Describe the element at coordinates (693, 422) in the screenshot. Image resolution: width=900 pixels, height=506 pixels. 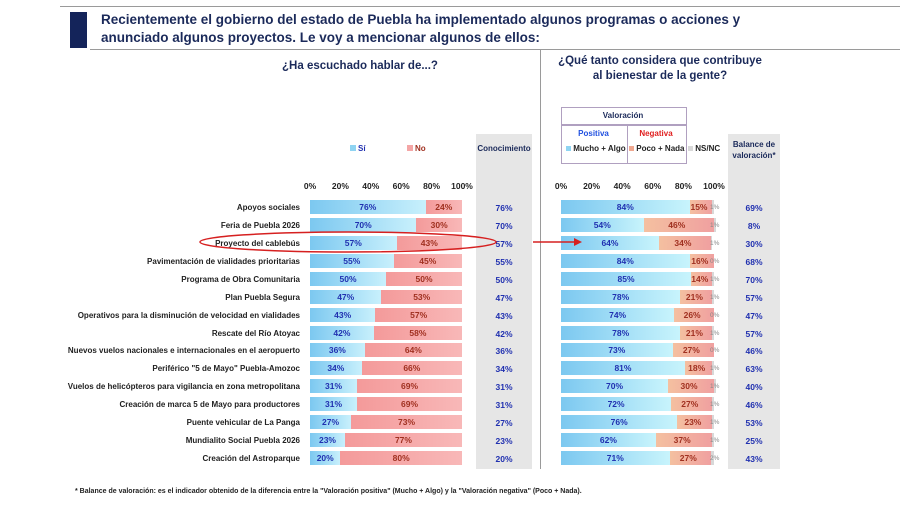
I see `bar-negative-label: 23%` at that location.